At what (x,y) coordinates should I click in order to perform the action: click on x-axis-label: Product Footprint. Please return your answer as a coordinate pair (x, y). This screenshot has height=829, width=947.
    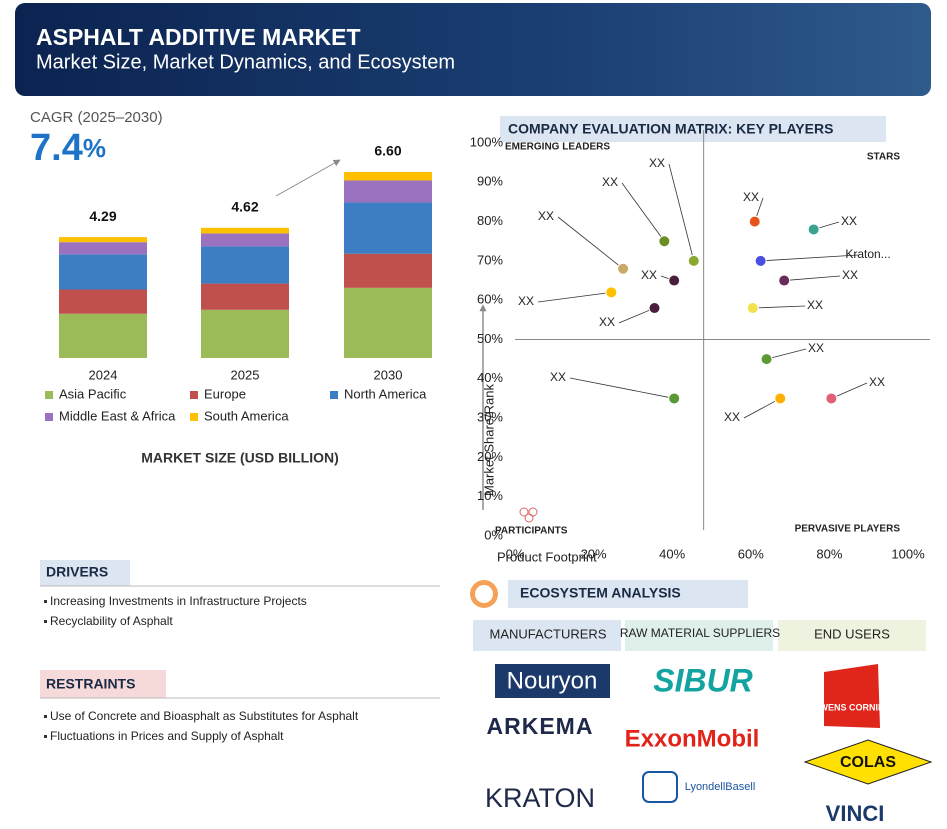
    Looking at the image, I should click on (547, 556).